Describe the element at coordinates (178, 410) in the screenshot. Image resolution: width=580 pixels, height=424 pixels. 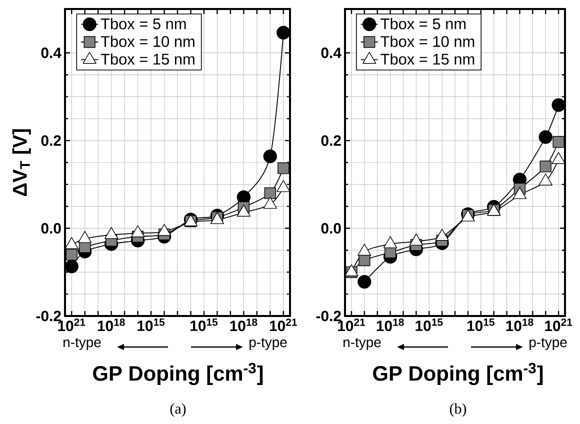
I see `text: (a)` at that location.